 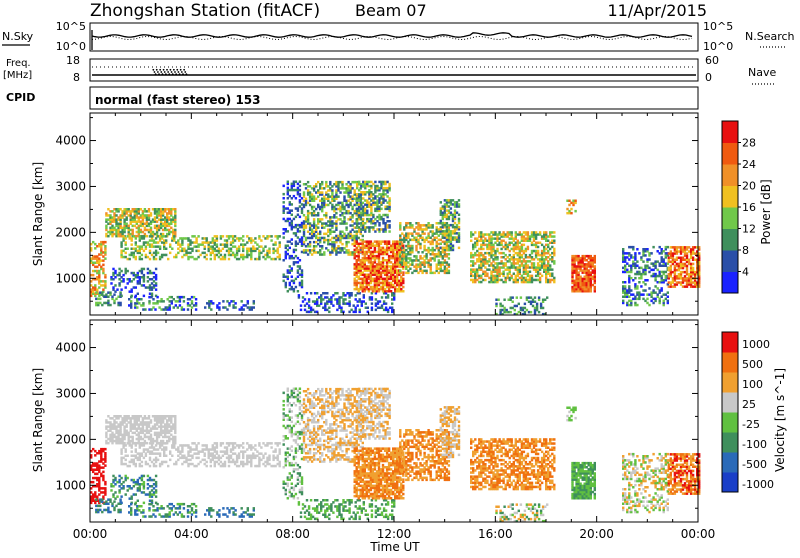 I want to click on freq-label-line1: Freq., so click(x=18, y=63).